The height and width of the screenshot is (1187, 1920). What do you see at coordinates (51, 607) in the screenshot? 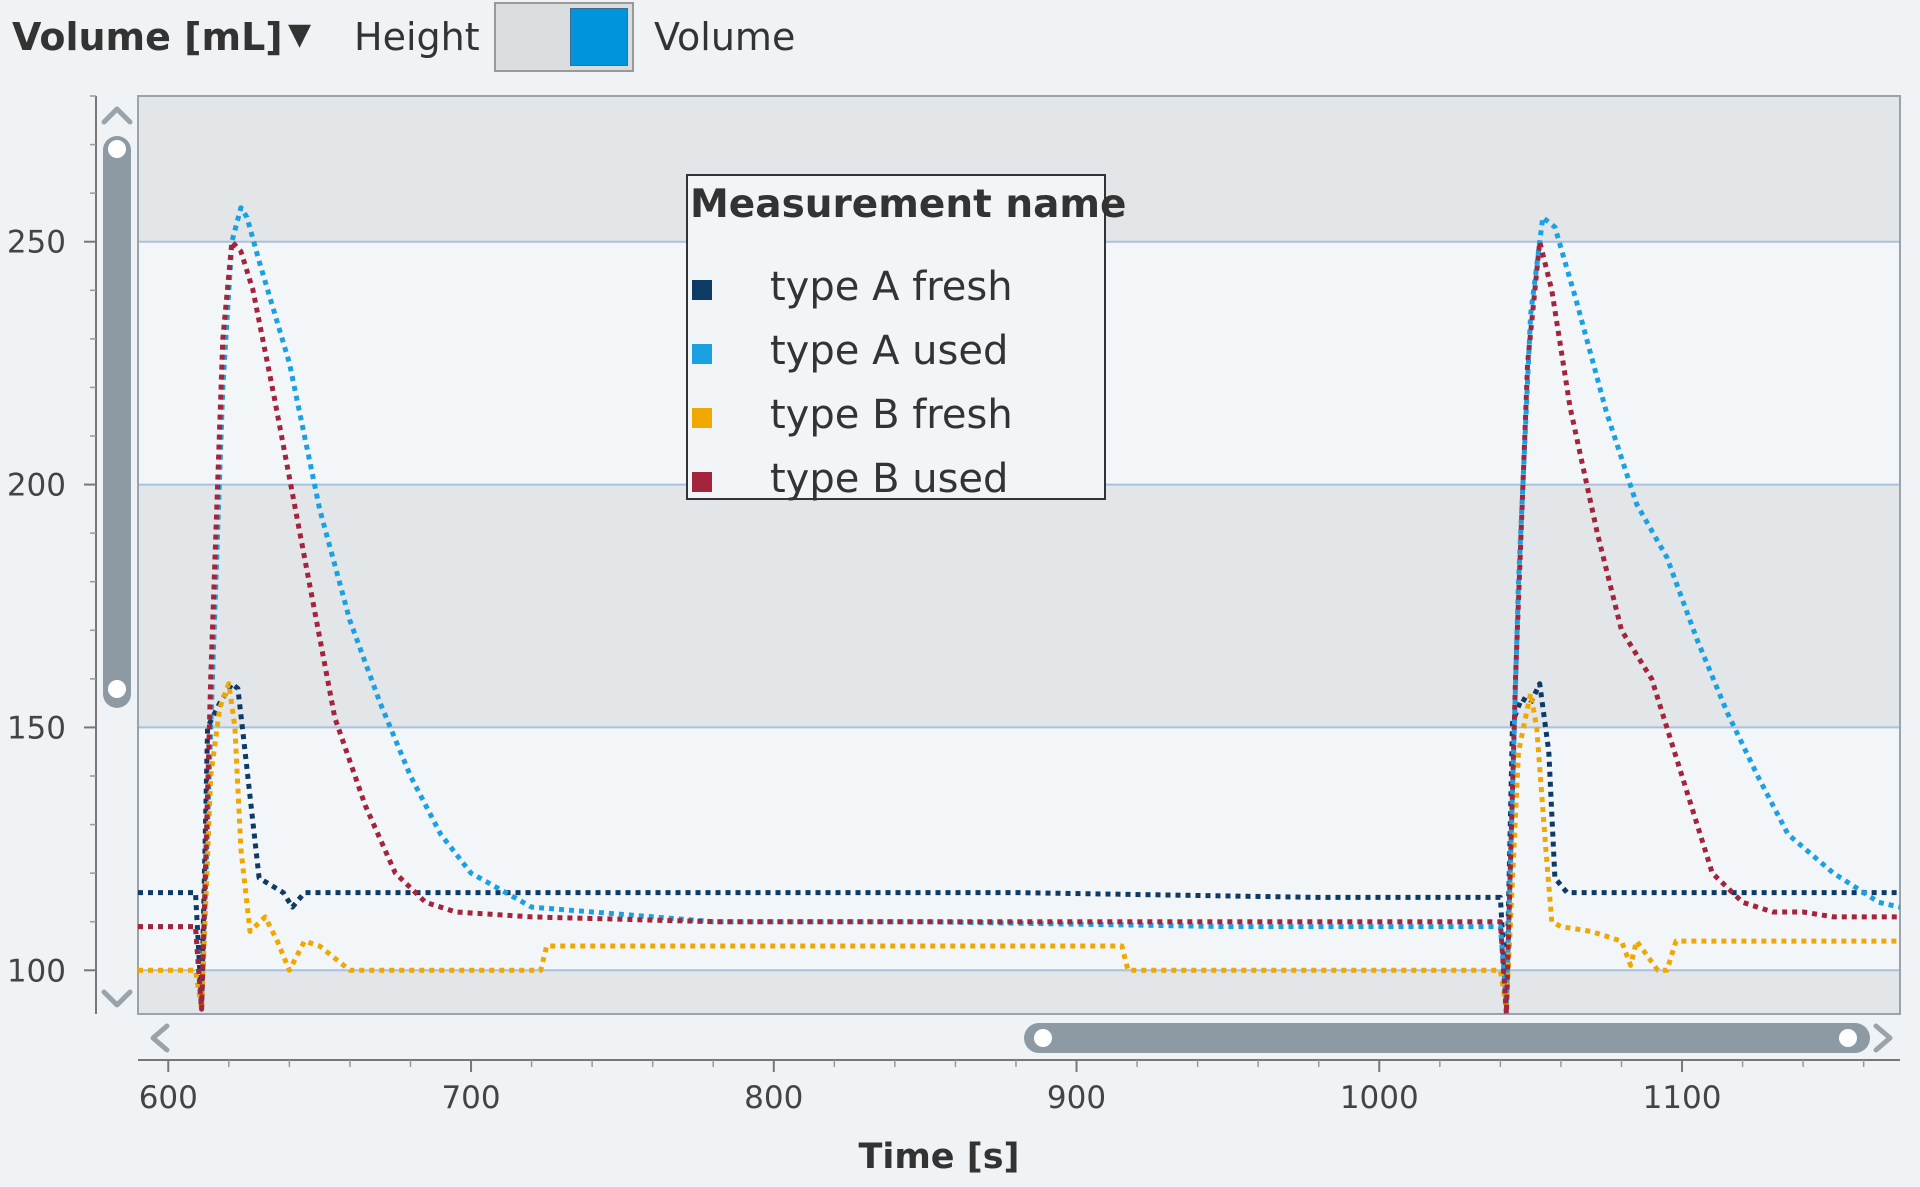
I see `y-ticks: 100 150 200 250` at bounding box center [51, 607].